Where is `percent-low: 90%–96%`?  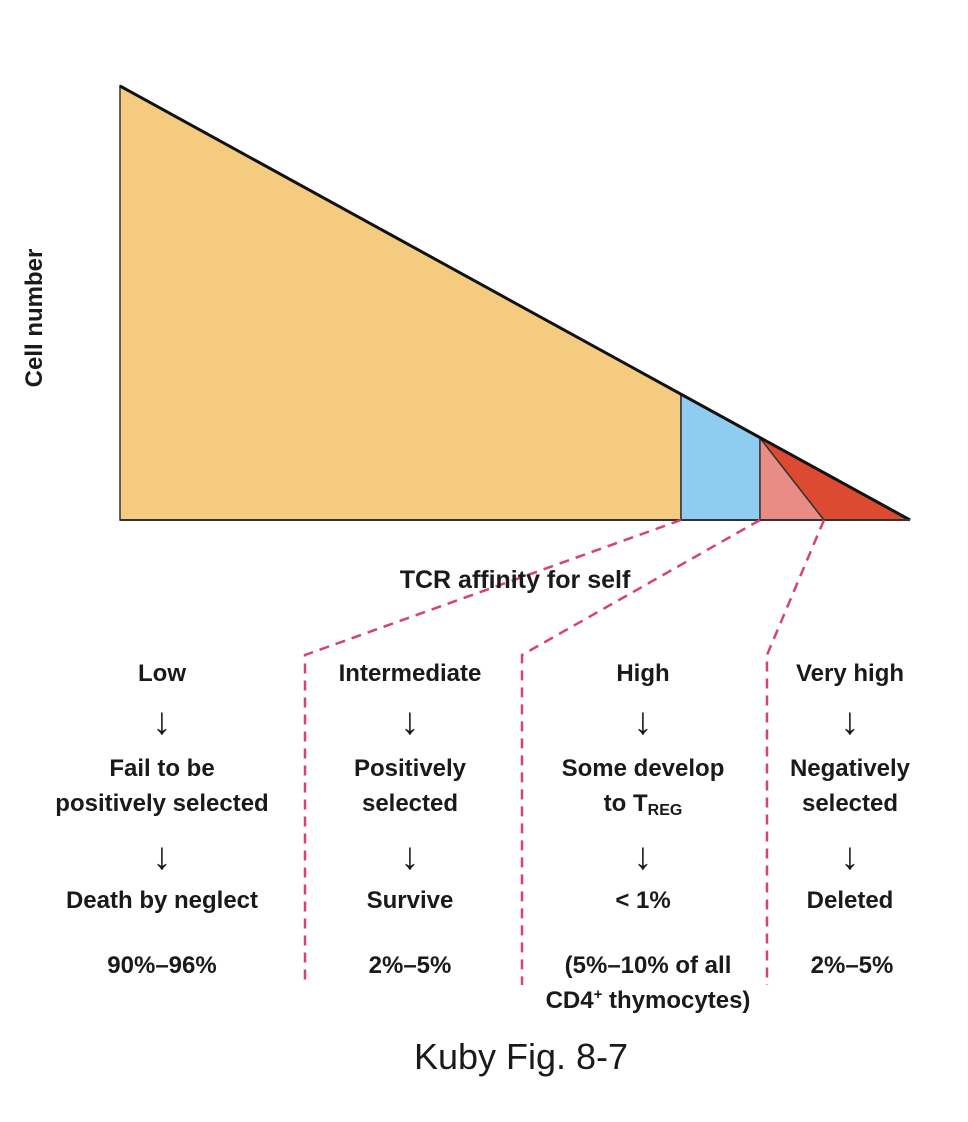 percent-low: 90%–96% is located at coordinates (162, 965).